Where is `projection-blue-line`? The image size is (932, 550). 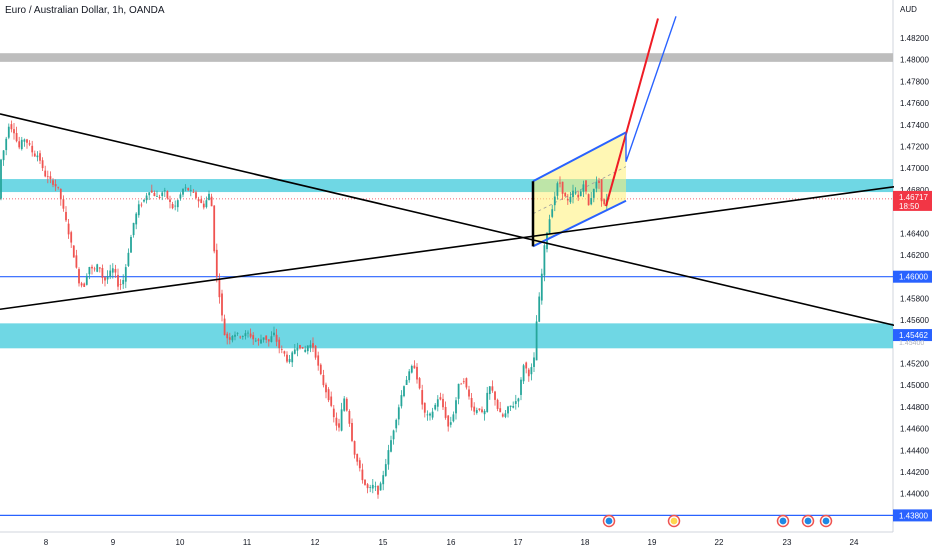
projection-blue-line is located at coordinates (651, 89).